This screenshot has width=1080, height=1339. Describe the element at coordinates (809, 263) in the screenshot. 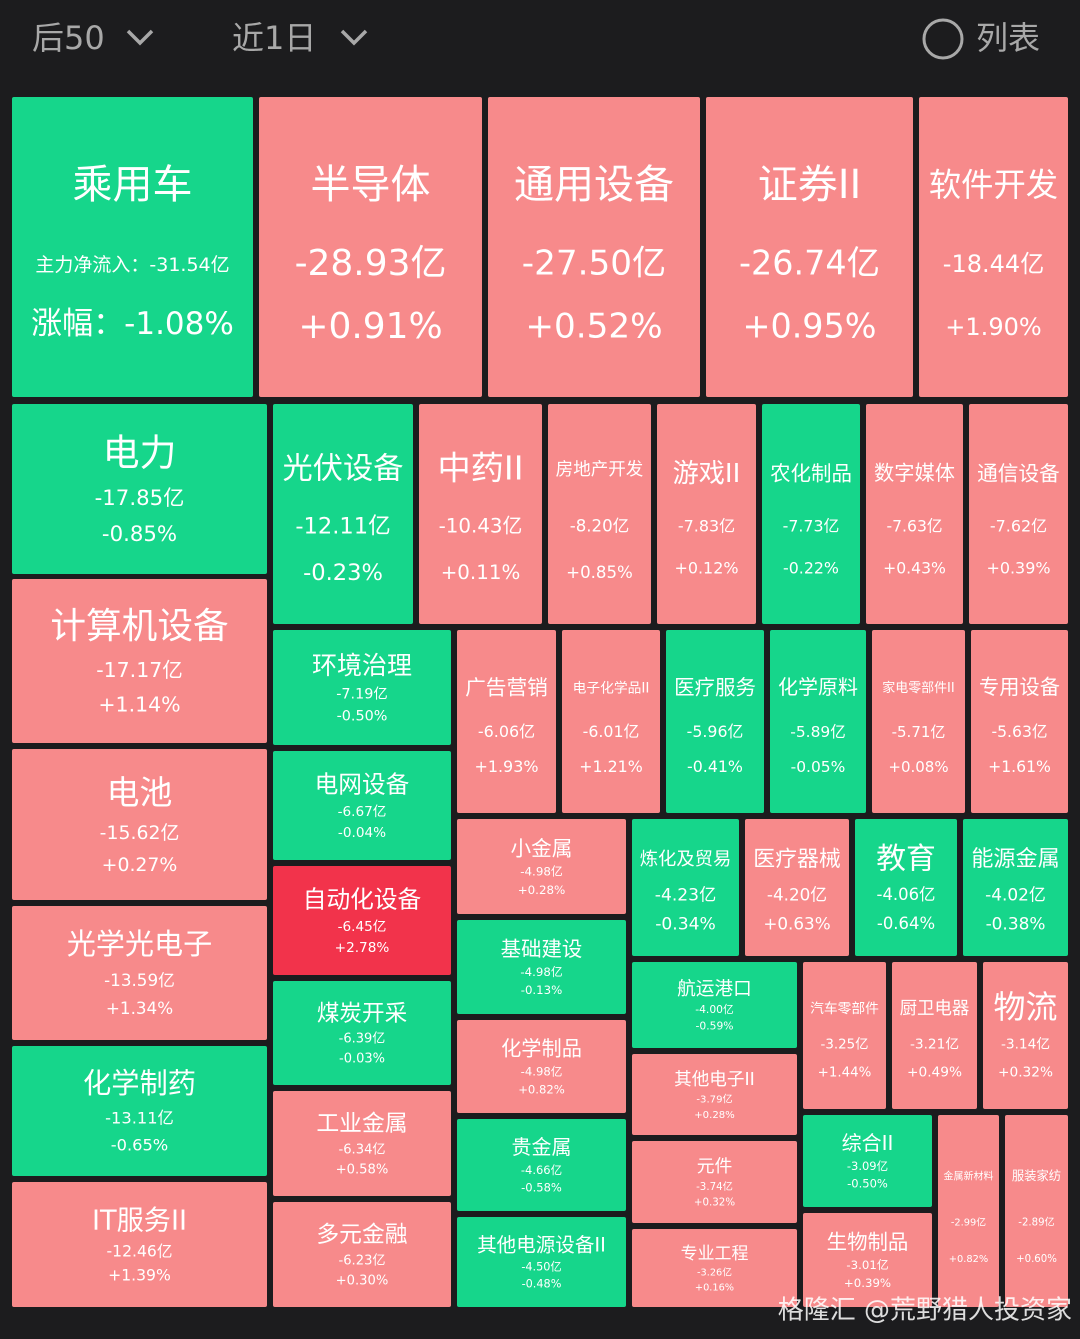

I see `tile-flow: -26.74亿` at that location.